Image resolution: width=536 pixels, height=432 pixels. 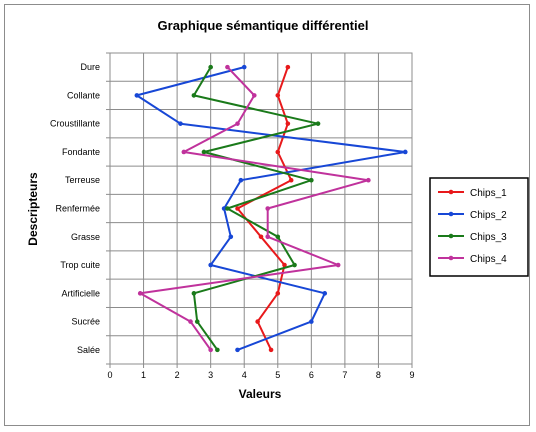 What do you see at coordinates (83, 95) in the screenshot?
I see `y-tick-label: Collante` at bounding box center [83, 95].